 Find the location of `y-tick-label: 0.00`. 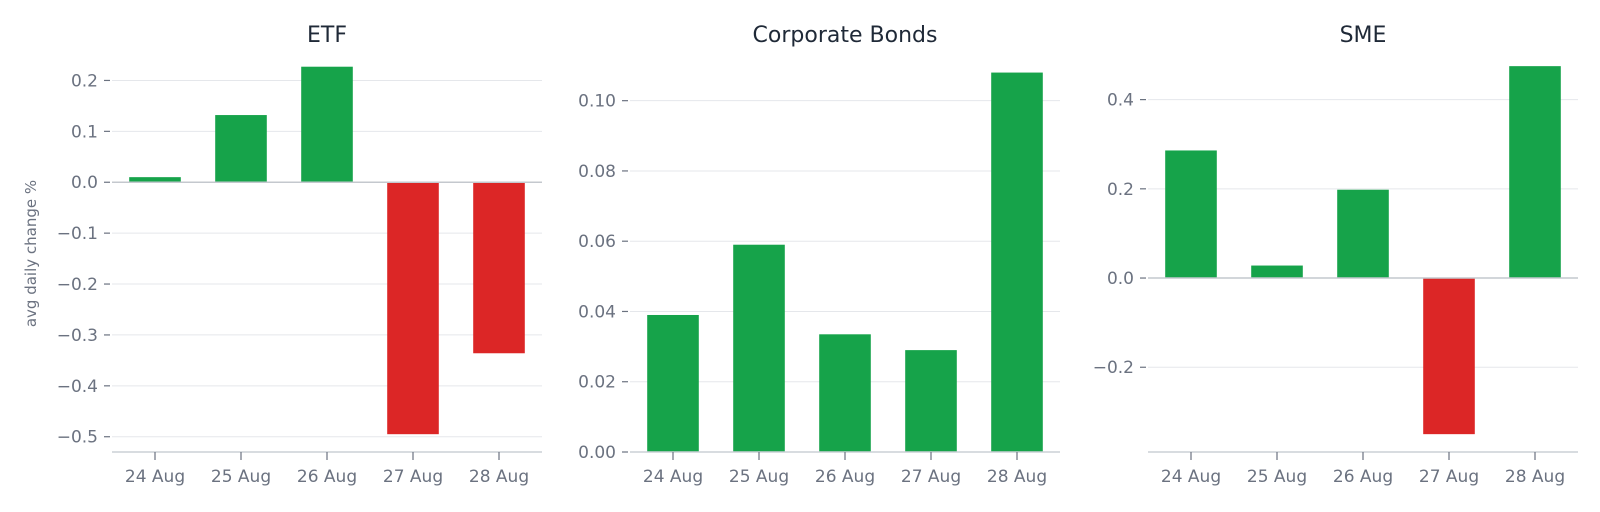

y-tick-label: 0.00 is located at coordinates (597, 453).